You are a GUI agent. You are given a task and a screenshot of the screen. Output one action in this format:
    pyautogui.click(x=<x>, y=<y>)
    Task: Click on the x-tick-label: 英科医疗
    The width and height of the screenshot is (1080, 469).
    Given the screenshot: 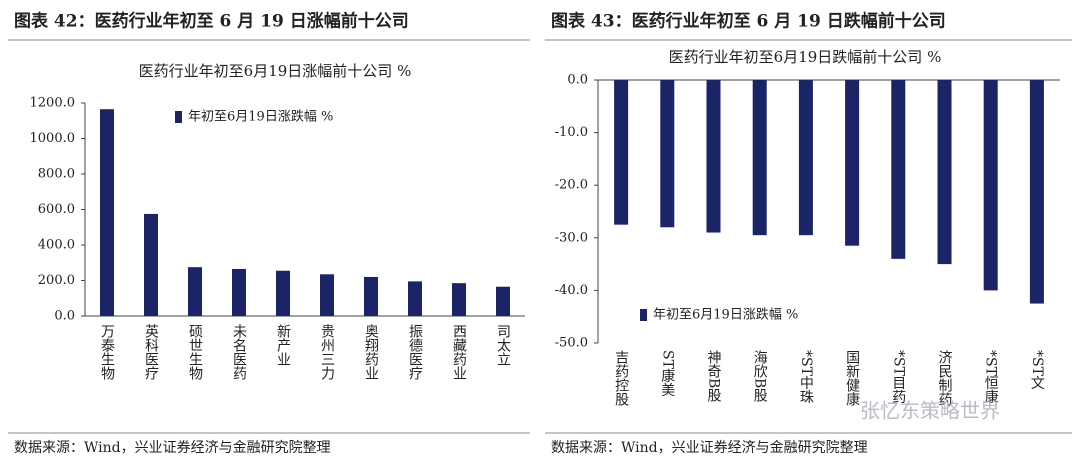 What is the action you would take?
    pyautogui.click(x=151, y=351)
    